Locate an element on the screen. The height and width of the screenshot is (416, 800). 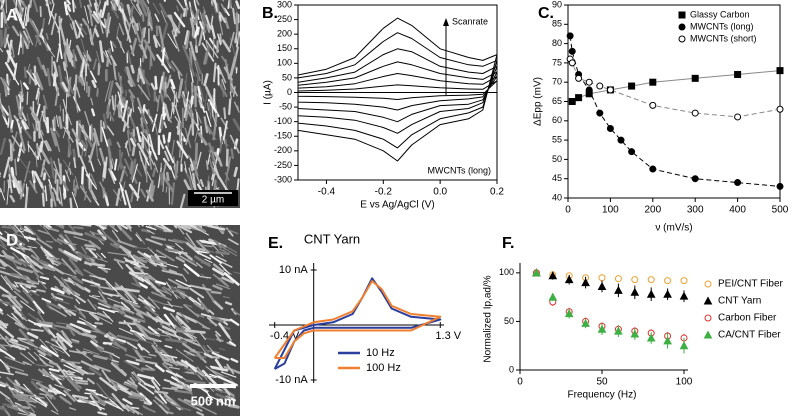
y-tick-label: 150 is located at coordinates (284, 48).